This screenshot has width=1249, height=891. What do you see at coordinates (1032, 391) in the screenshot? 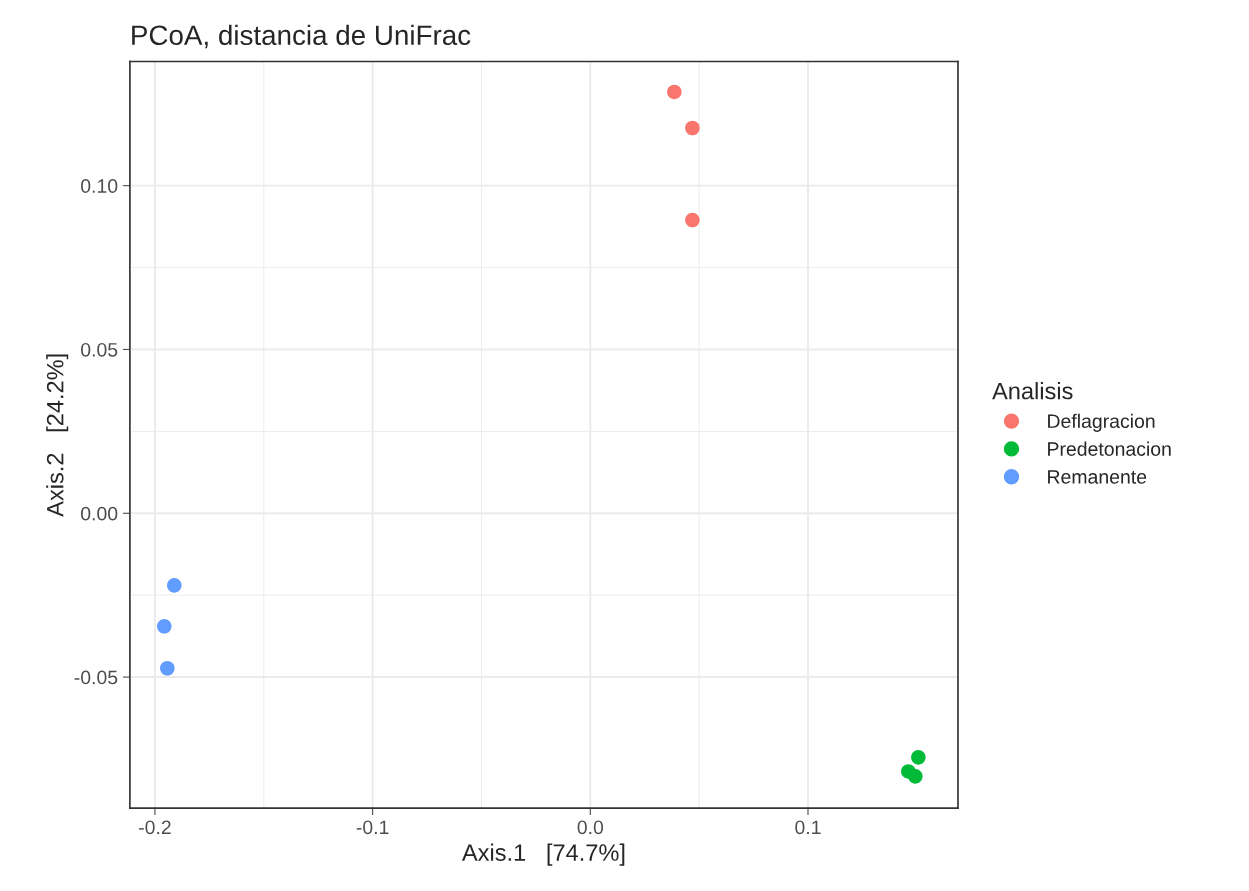
I see `legend-title: Analisis` at bounding box center [1032, 391].